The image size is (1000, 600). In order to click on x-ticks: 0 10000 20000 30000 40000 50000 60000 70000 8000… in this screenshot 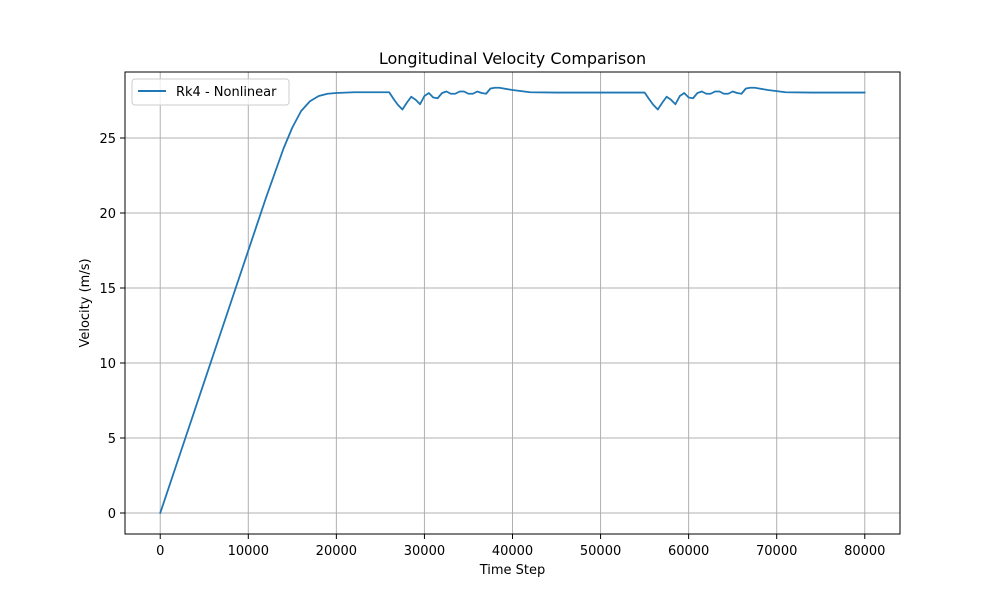, I will do `click(520, 546)`.